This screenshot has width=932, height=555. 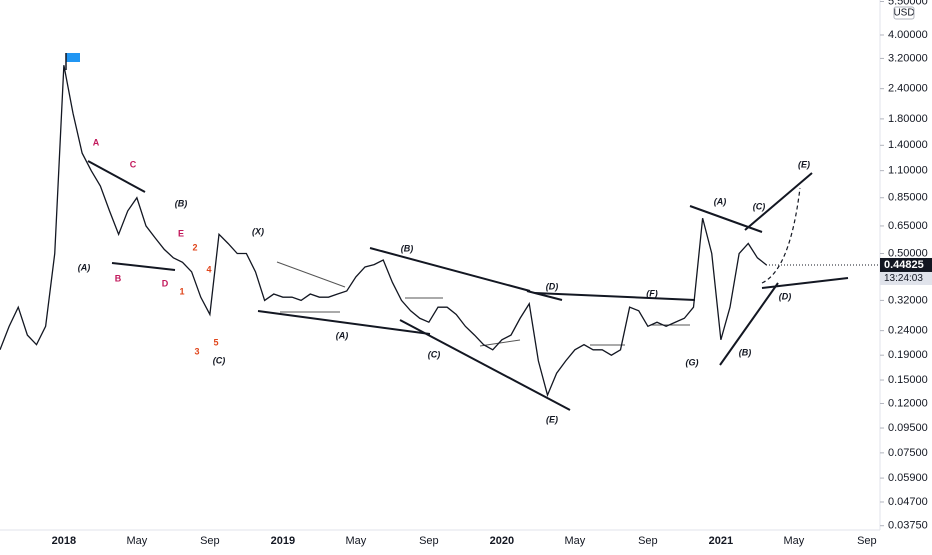 I want to click on y-tick-label: 0.85000, so click(x=908, y=198).